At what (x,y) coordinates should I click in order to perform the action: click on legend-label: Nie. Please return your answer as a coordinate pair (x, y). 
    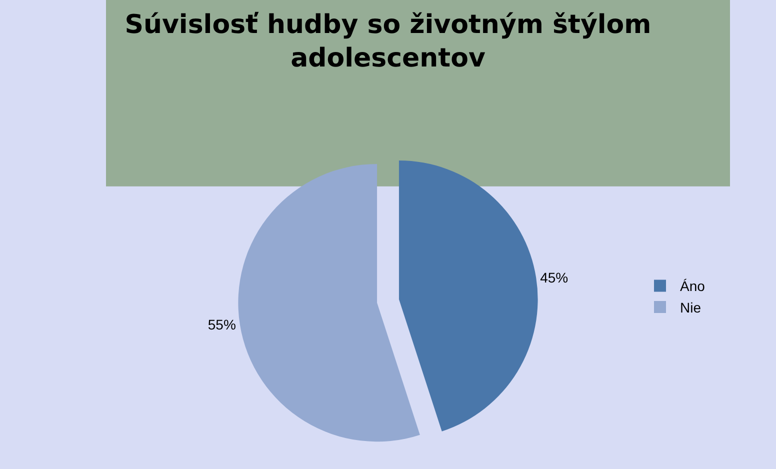
    Looking at the image, I should click on (691, 307).